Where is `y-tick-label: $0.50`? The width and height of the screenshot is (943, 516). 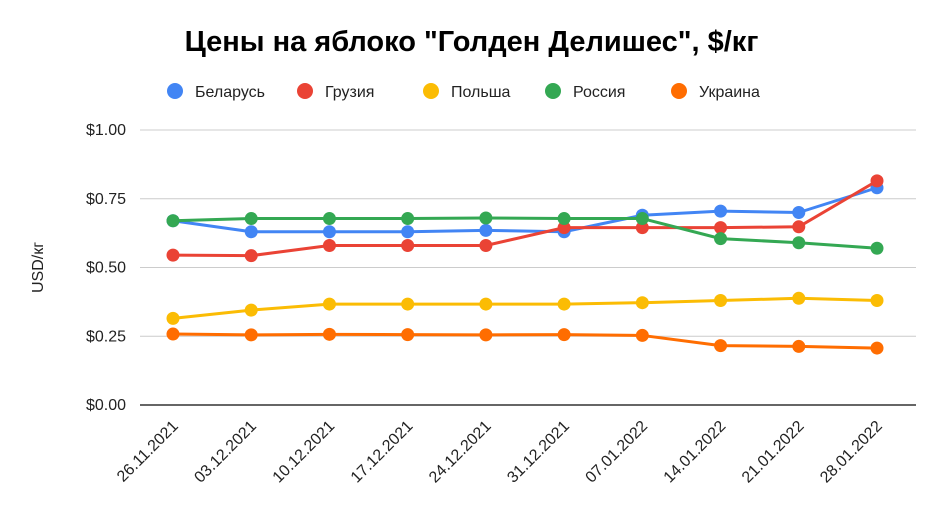
y-tick-label: $0.50 is located at coordinates (106, 268).